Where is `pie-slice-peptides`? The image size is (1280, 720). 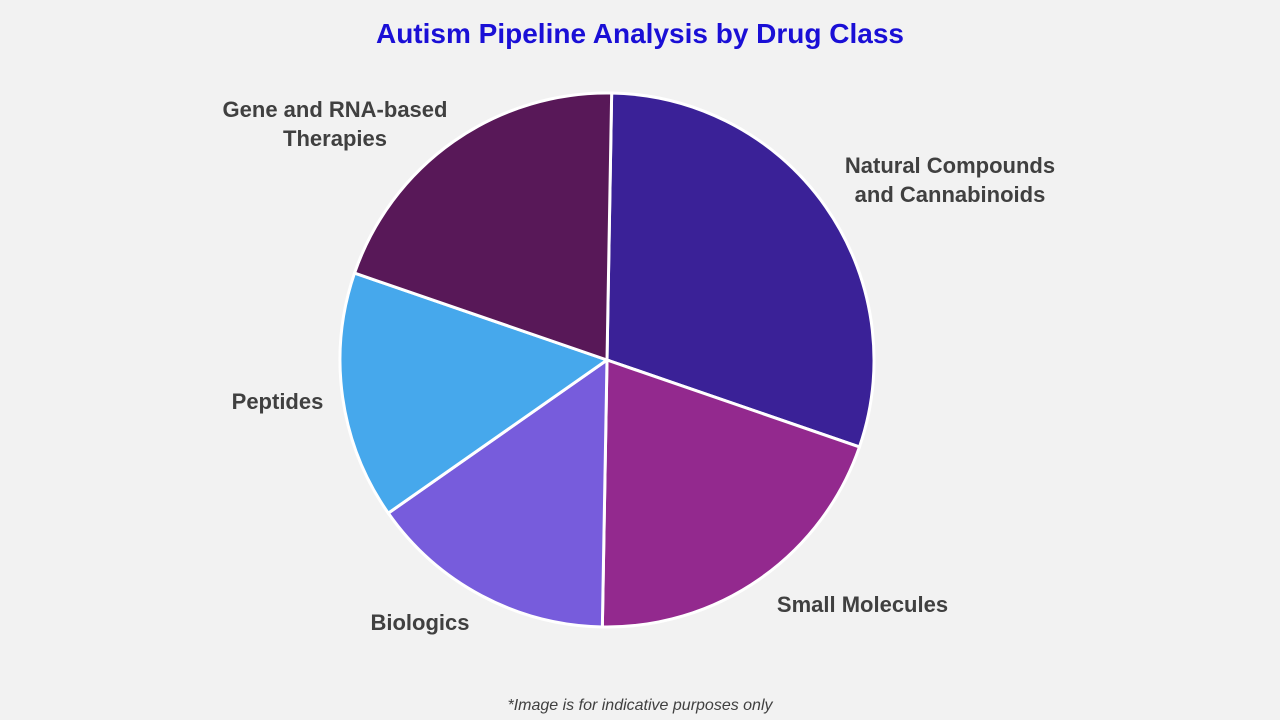 pie-slice-peptides is located at coordinates (474, 393).